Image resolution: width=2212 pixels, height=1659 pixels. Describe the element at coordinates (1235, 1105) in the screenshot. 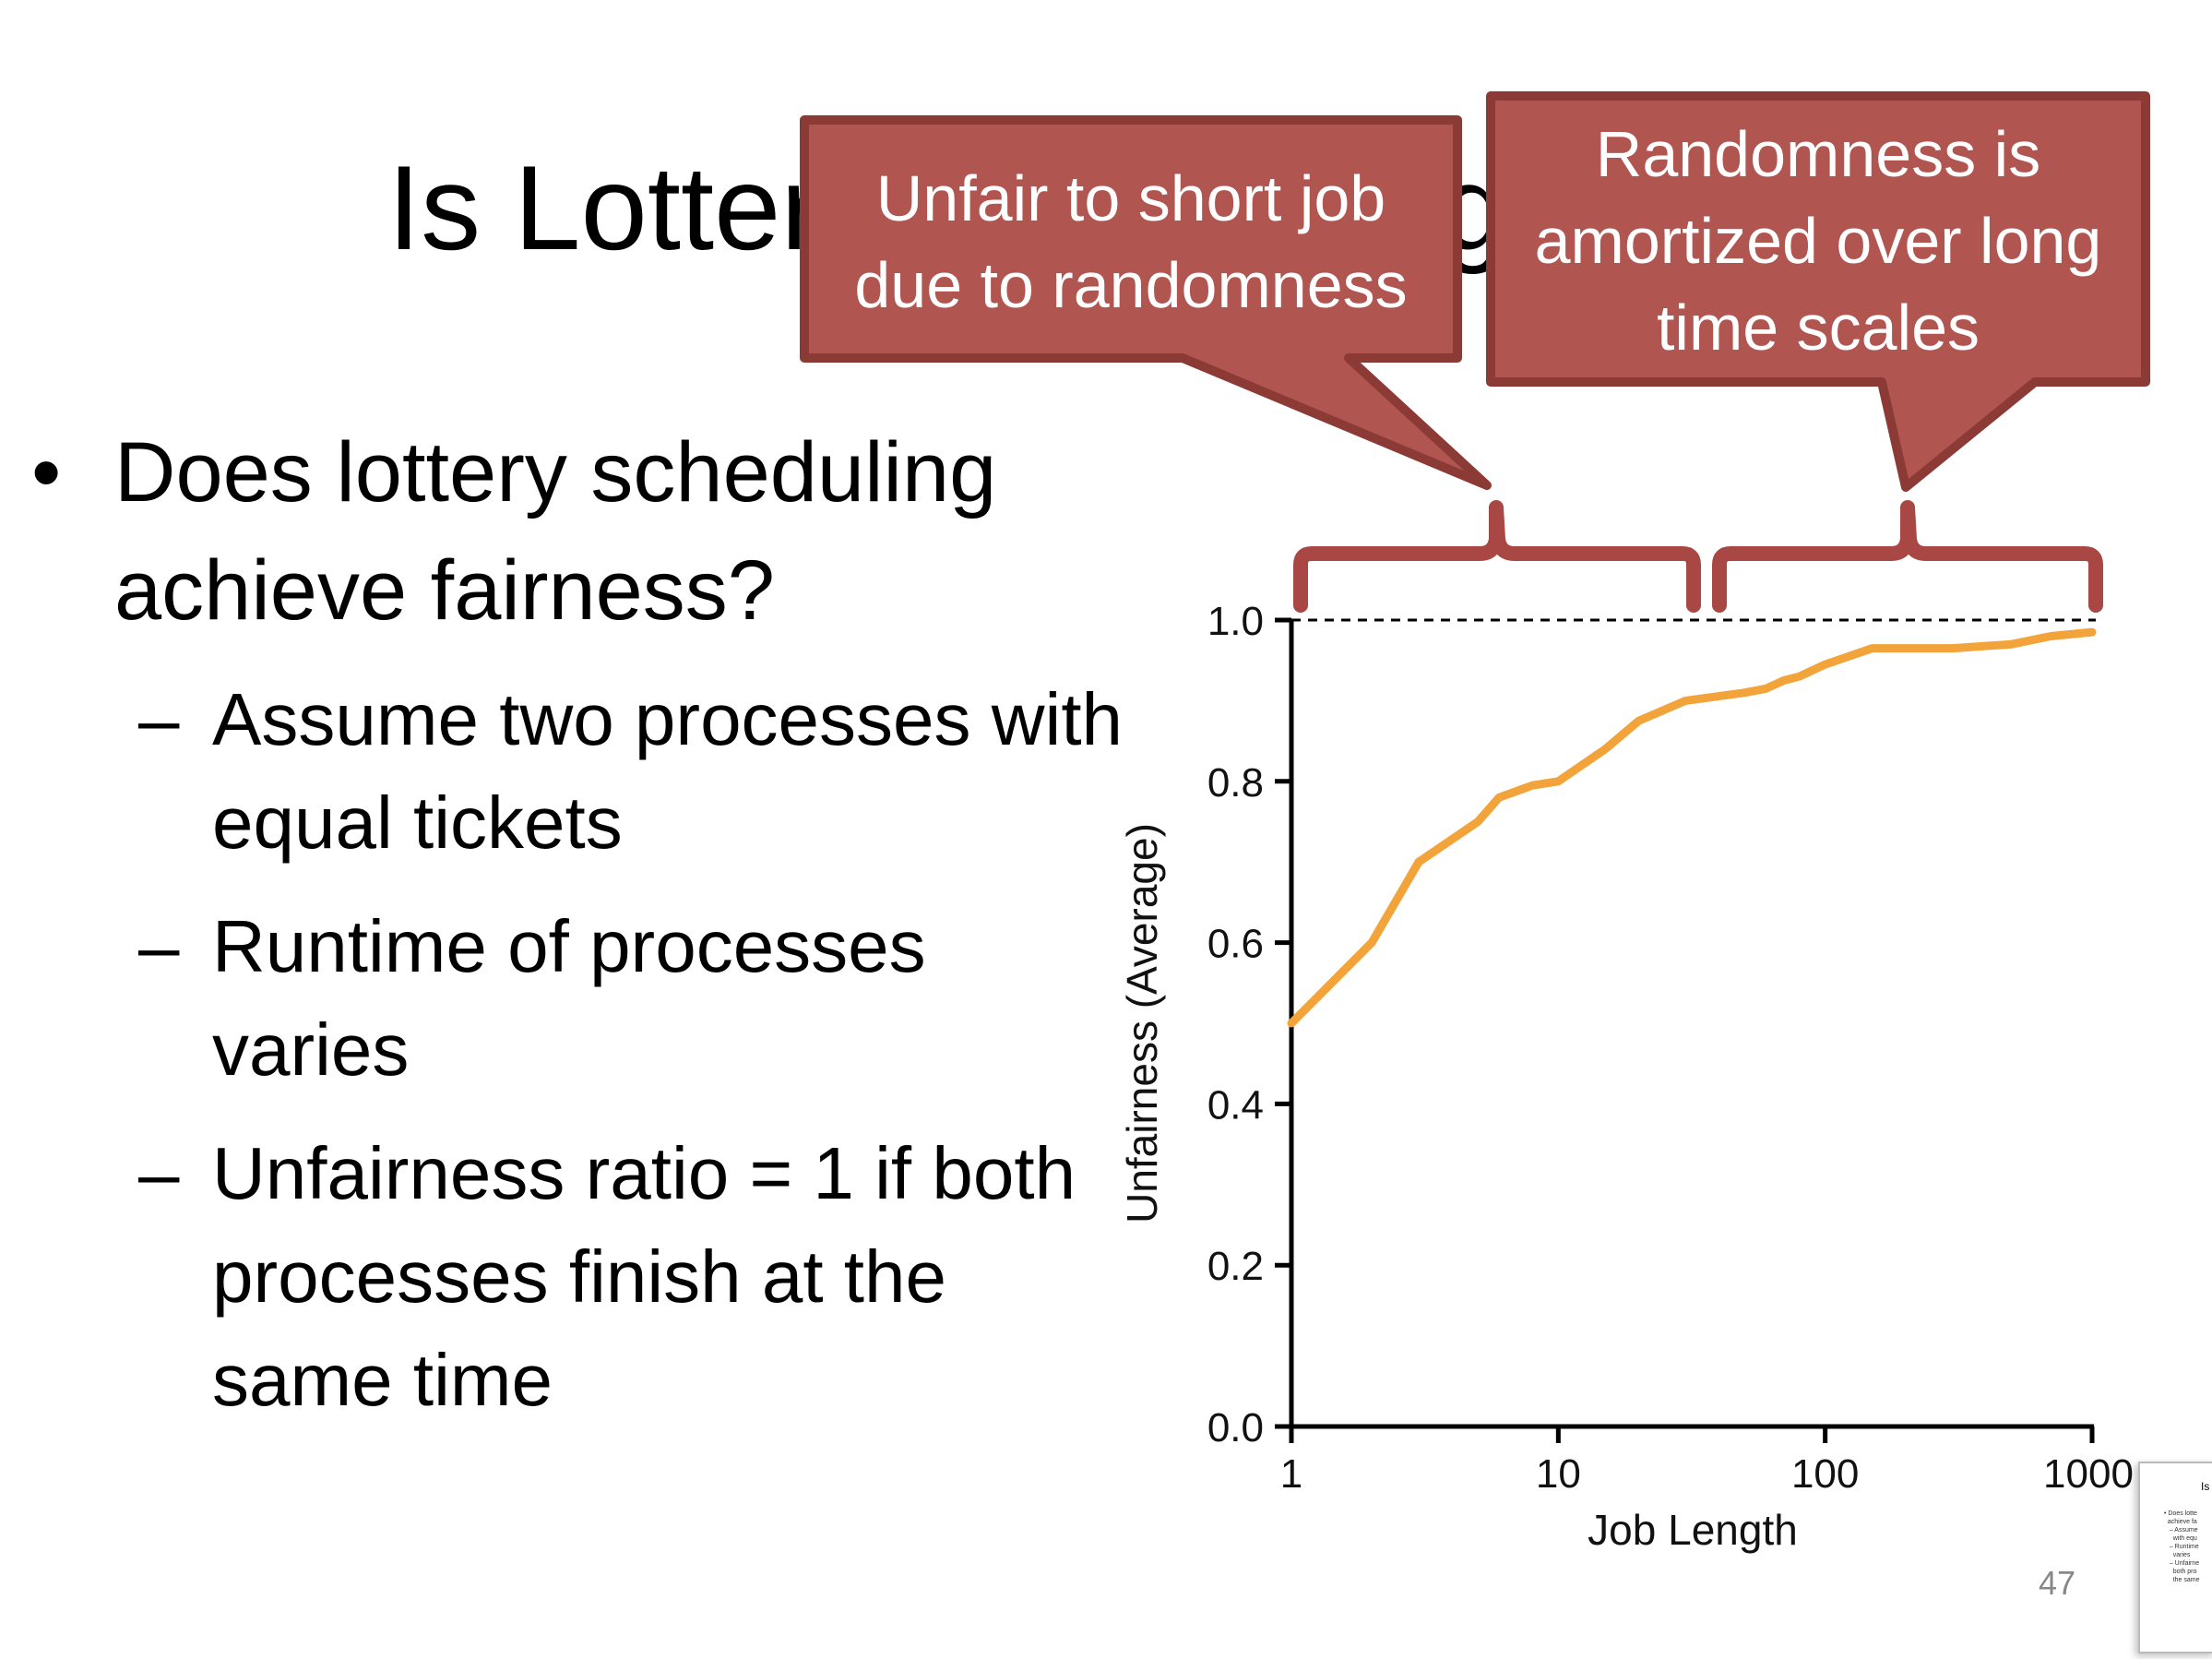

I see `y-tick-label: 0.4` at that location.